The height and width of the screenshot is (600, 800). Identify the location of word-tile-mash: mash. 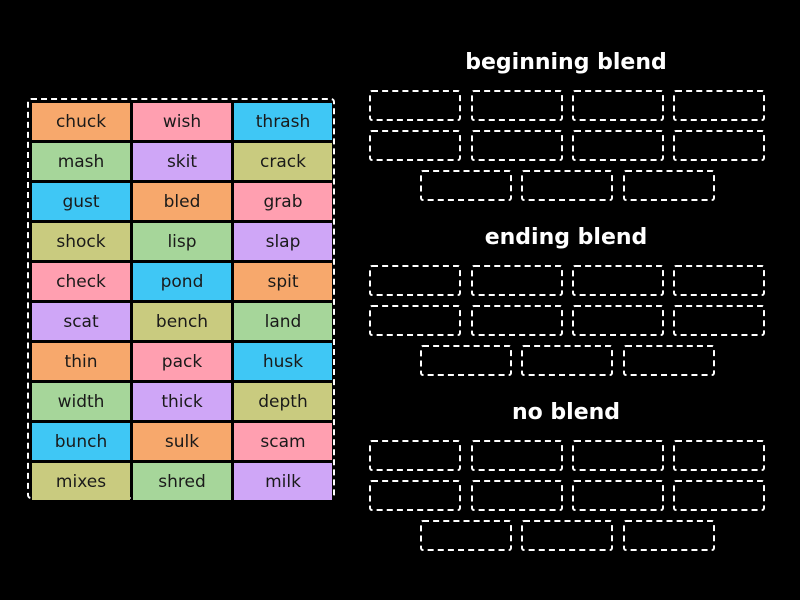
(81, 161).